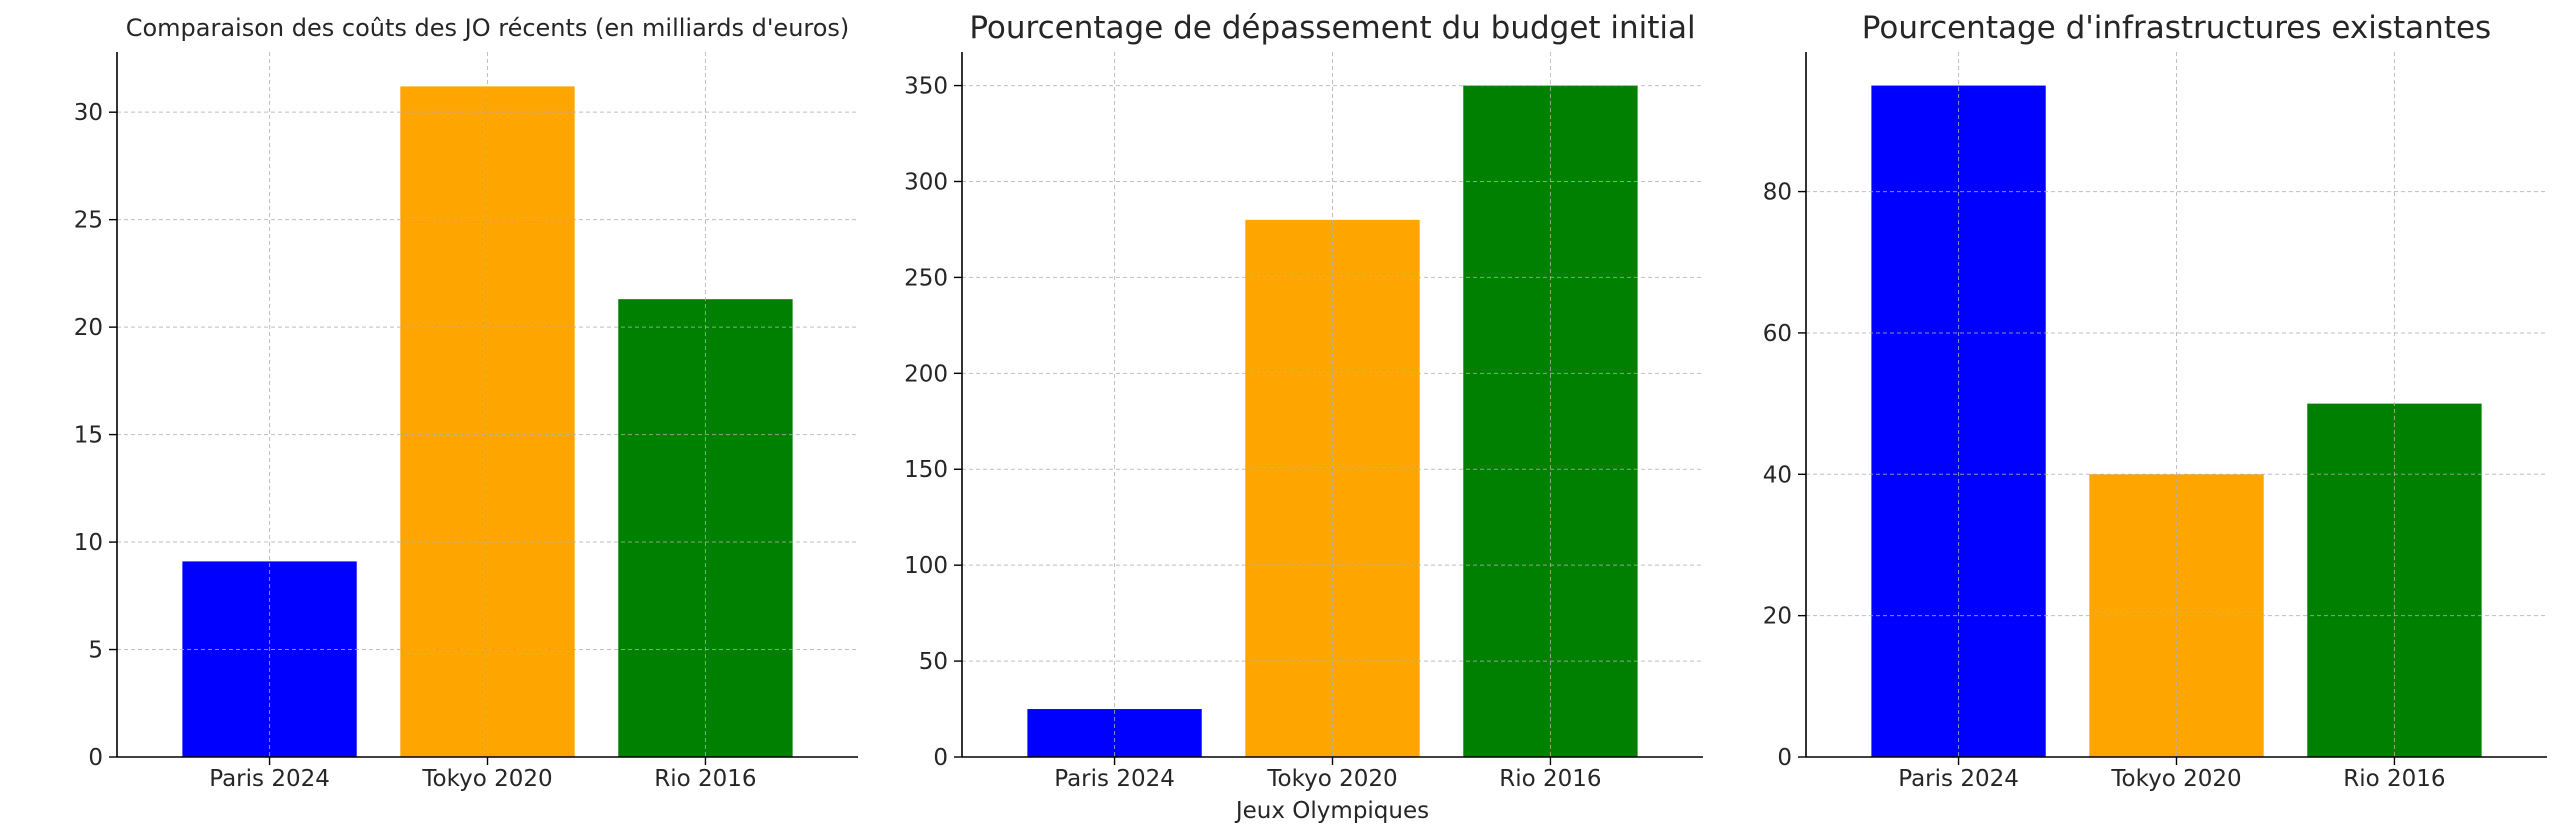 This screenshot has height=836, width=2560. I want to click on y-tick-label: 350, so click(926, 87).